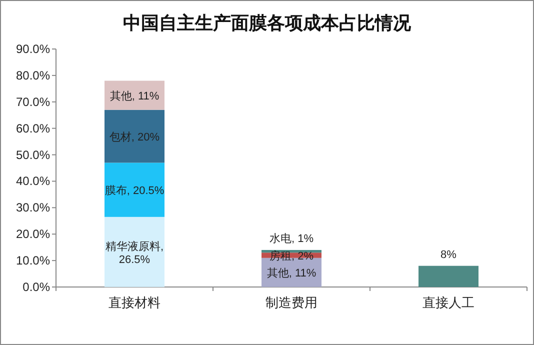  I want to click on y-tick-label: 40.0%, so click(33, 181).